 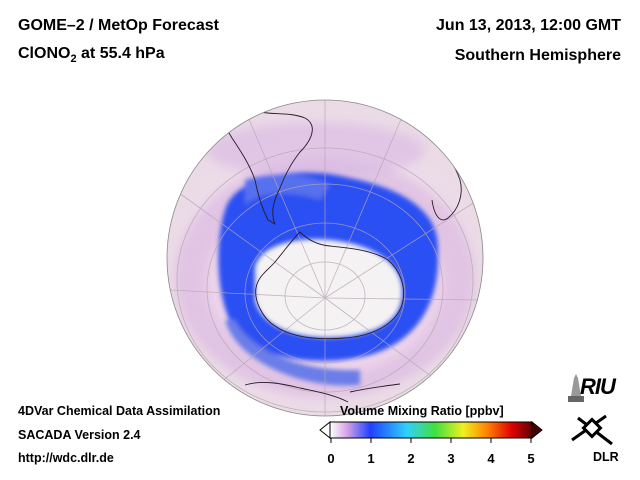 I want to click on riu-logo-icon, so click(x=576, y=388).